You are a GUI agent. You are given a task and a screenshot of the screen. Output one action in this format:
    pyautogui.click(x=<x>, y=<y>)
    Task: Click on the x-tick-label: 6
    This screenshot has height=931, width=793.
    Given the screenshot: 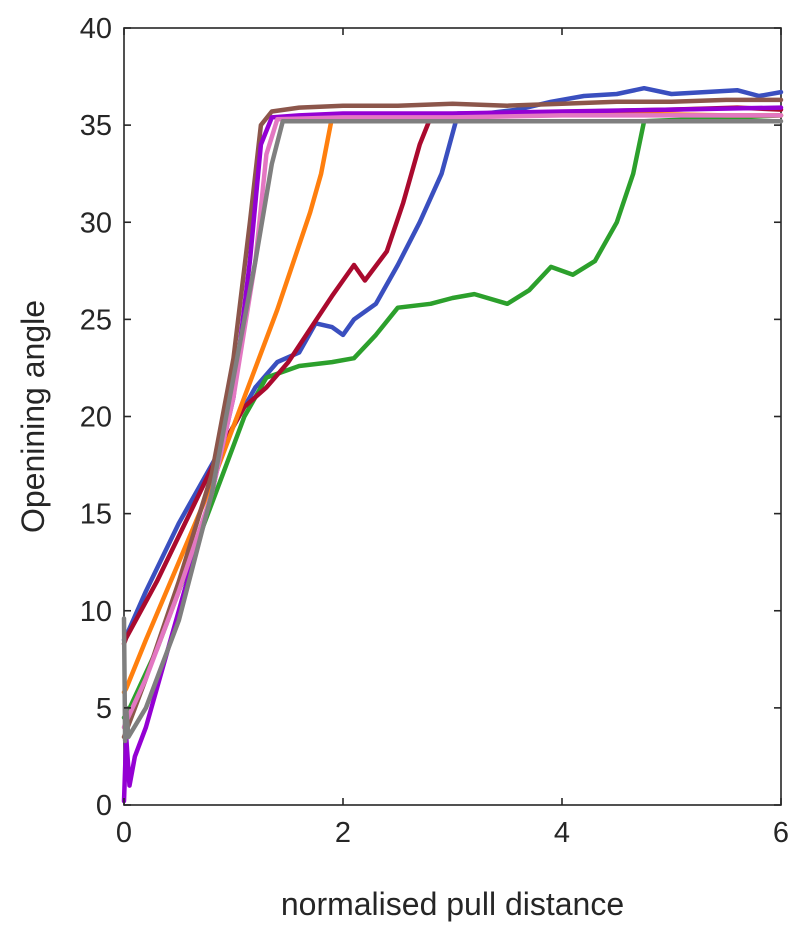 What is the action you would take?
    pyautogui.click(x=781, y=833)
    